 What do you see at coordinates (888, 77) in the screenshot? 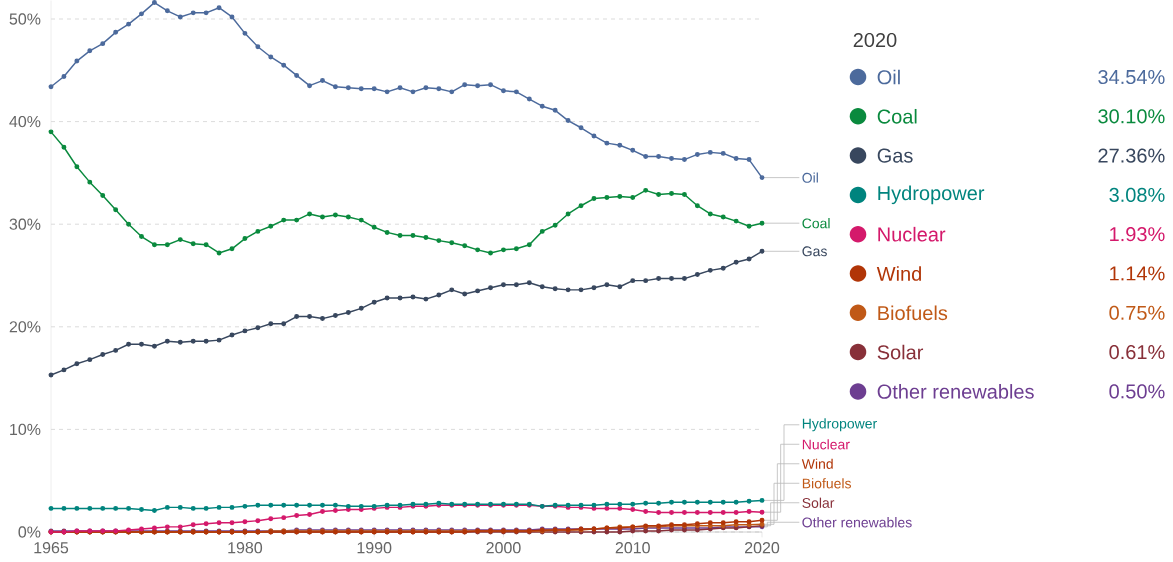
I see `legend-label: Oil` at bounding box center [888, 77].